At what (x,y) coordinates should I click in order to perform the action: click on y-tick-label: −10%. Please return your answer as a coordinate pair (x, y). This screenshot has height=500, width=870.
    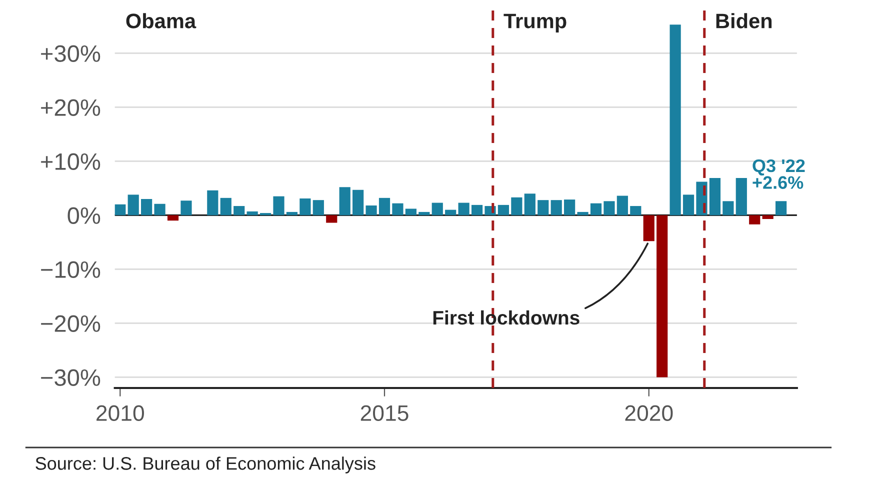
    Looking at the image, I should click on (70, 269).